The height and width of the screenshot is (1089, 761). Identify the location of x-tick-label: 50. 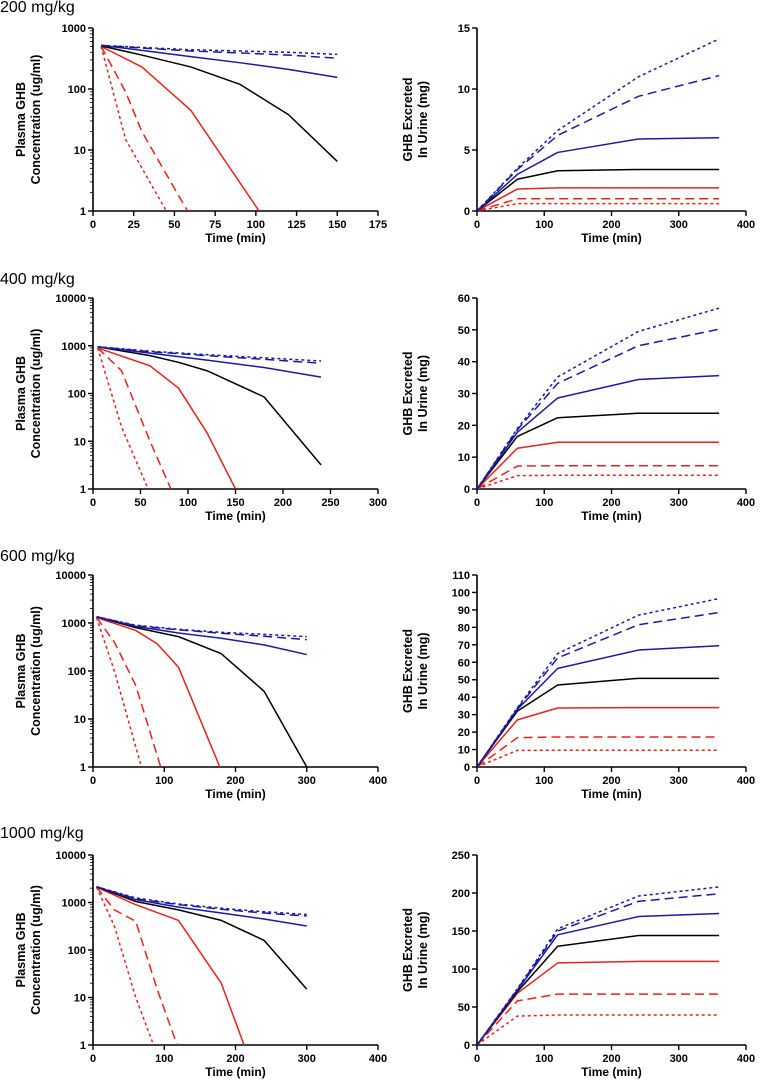
(174, 225).